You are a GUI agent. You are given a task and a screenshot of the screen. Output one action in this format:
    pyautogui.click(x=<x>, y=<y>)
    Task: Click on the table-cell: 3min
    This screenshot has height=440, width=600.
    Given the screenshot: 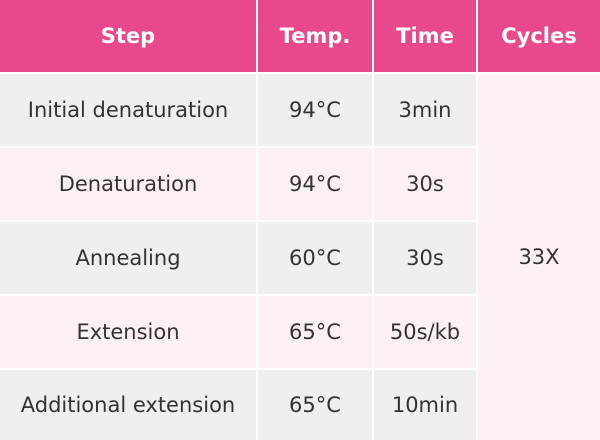 What is the action you would take?
    pyautogui.click(x=425, y=110)
    